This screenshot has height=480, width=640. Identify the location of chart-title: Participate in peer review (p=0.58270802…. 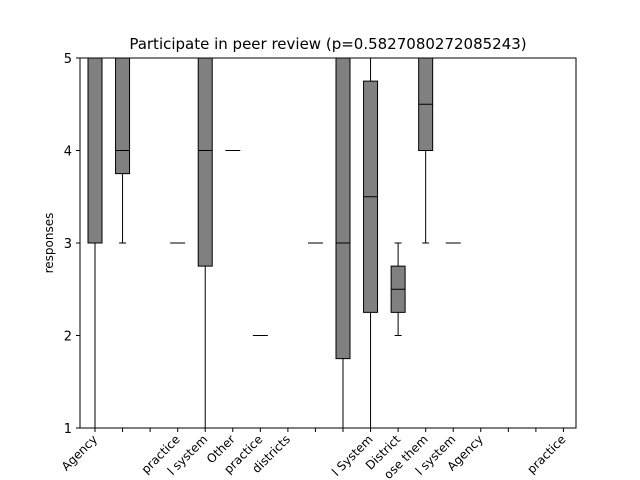
(327, 44).